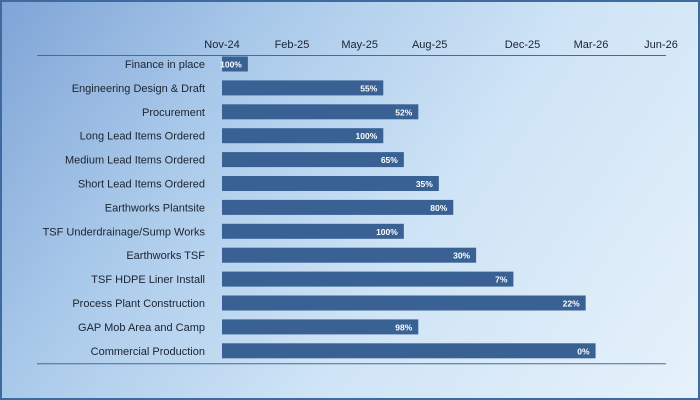 This screenshot has width=700, height=400. I want to click on task-label: Commercial Production, so click(148, 352).